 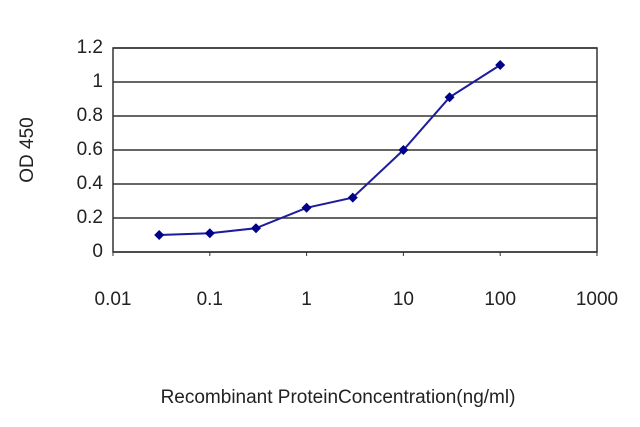 What do you see at coordinates (90, 217) in the screenshot?
I see `y-tick-label: 0.2` at bounding box center [90, 217].